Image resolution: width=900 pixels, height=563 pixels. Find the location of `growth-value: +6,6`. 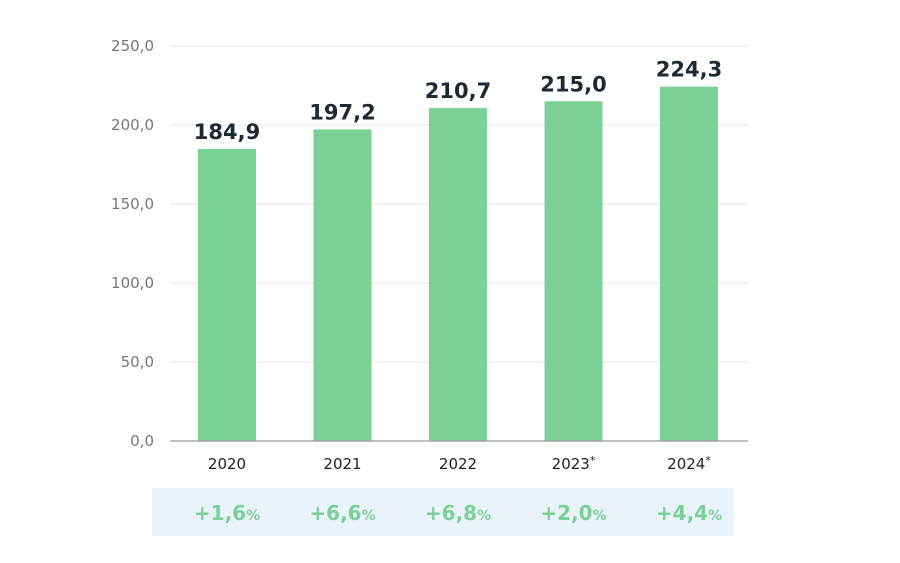

growth-value: +6,6 is located at coordinates (335, 513).